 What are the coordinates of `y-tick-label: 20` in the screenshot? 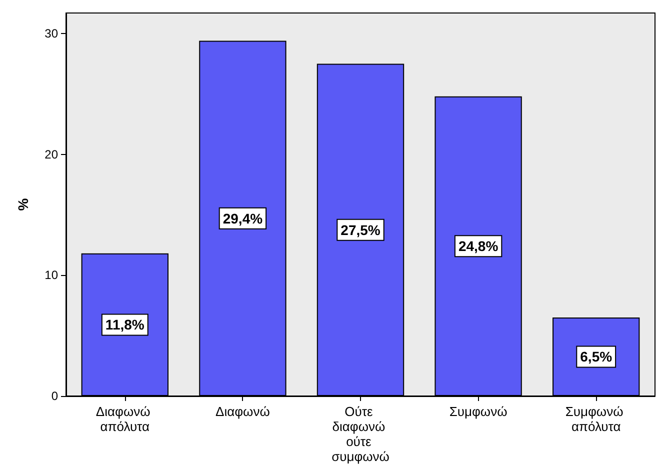 It's located at (51, 154).